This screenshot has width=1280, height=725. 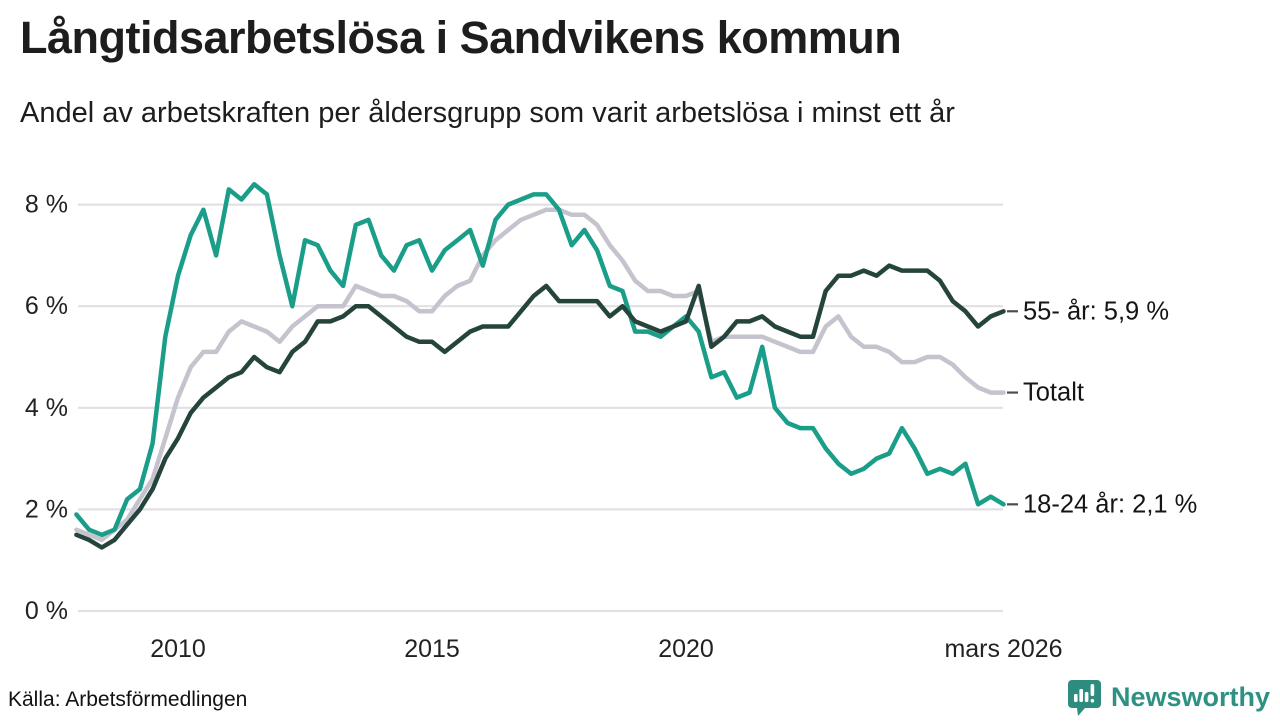 What do you see at coordinates (432, 649) in the screenshot?
I see `x-axis-tick-label: 2015` at bounding box center [432, 649].